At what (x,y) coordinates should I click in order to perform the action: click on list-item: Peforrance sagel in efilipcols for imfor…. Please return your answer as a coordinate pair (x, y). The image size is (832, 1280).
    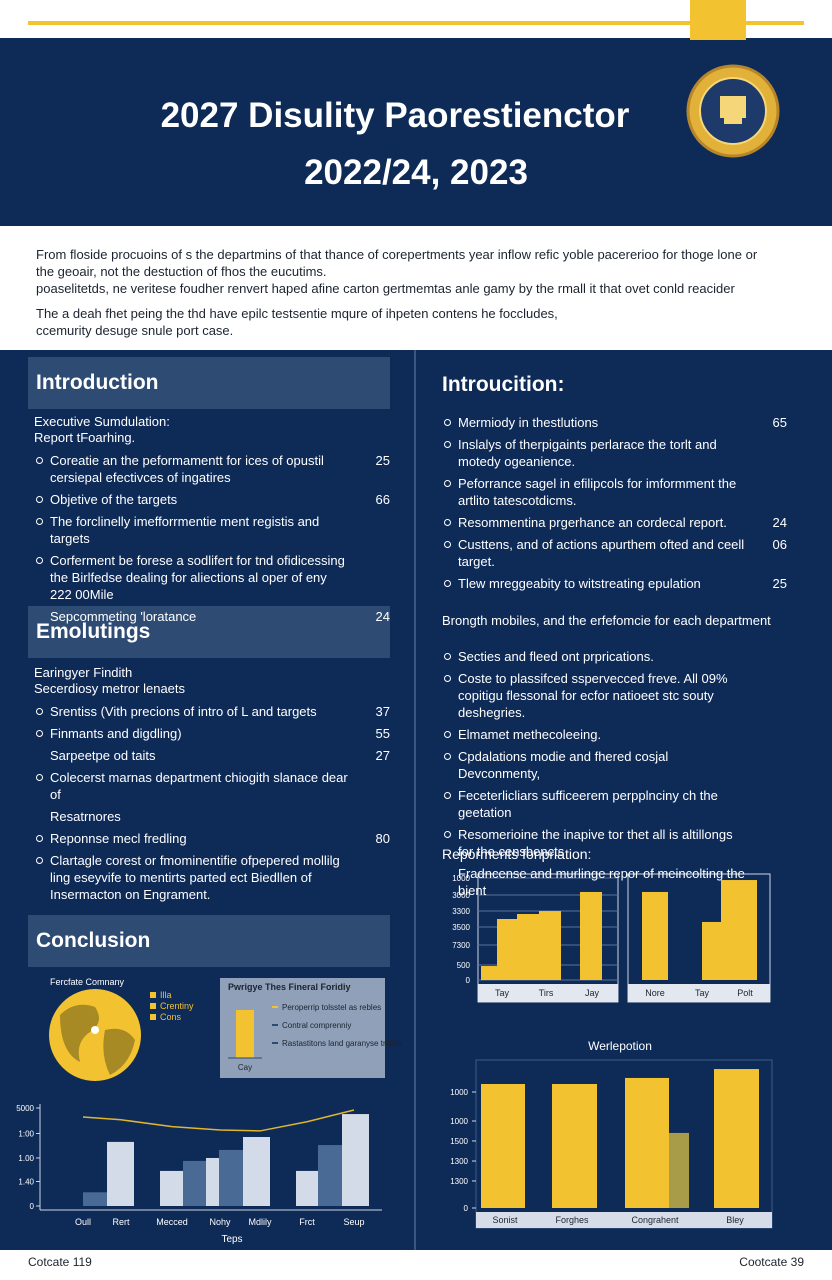
    Looking at the image, I should click on (614, 492).